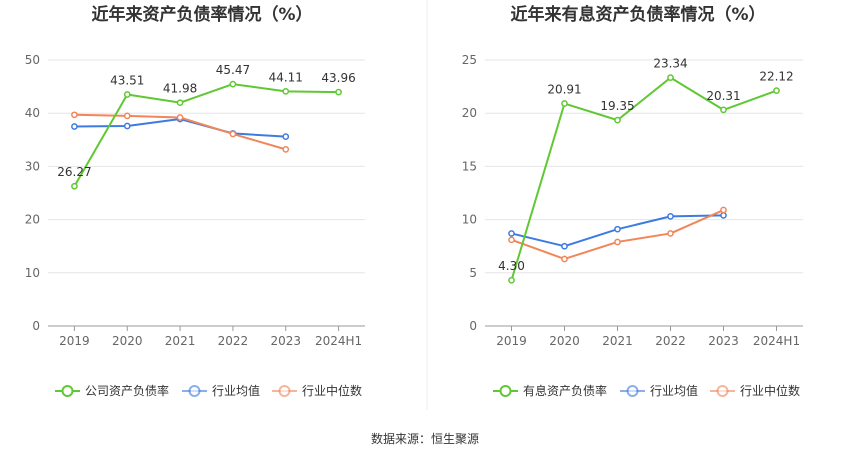 This screenshot has height=459, width=850. What do you see at coordinates (637, 14) in the screenshot?
I see `chart-title: 近年来有息资产负债率情况（%）` at bounding box center [637, 14].